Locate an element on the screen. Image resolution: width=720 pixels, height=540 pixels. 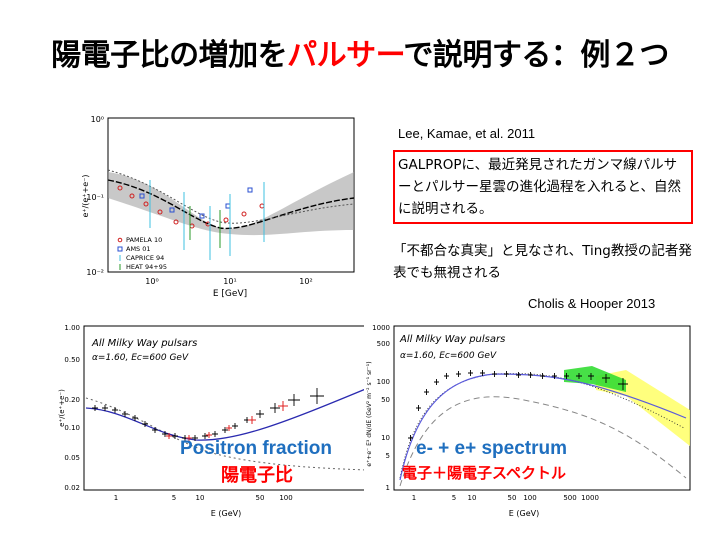
cholis-pf-ytick-5: 0.05 is located at coordinates (72, 458).